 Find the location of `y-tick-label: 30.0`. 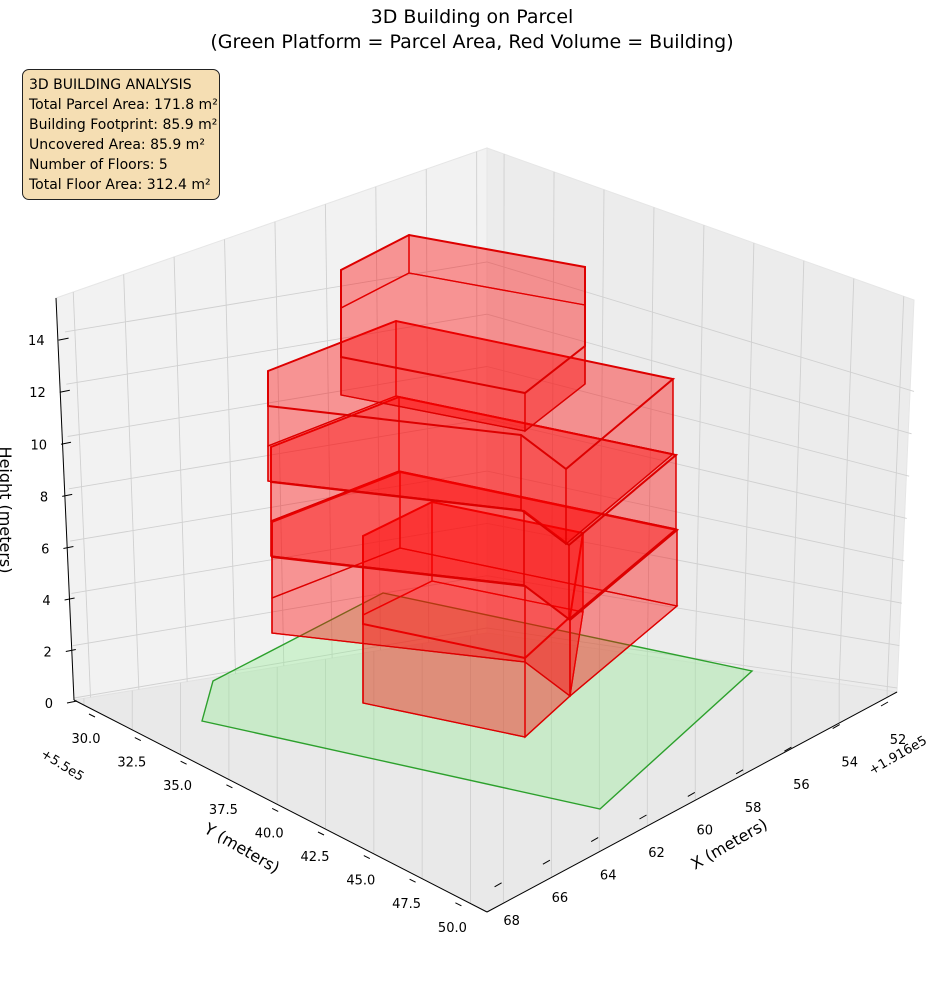

y-tick-label: 30.0 is located at coordinates (86, 739).